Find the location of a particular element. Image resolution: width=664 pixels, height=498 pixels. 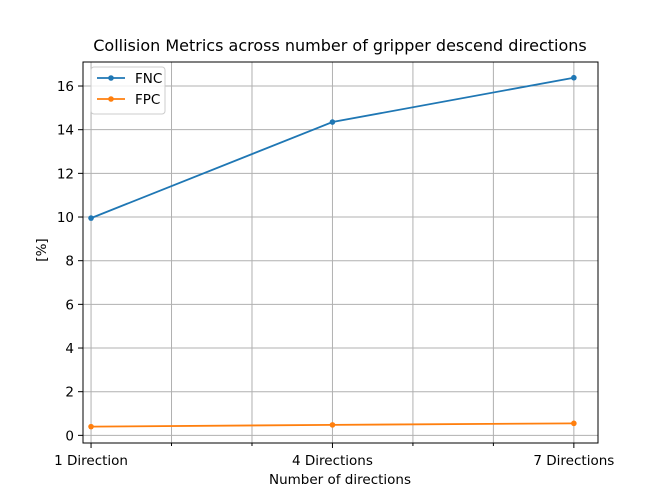

x-tick-label: 1 Direction is located at coordinates (91, 461).